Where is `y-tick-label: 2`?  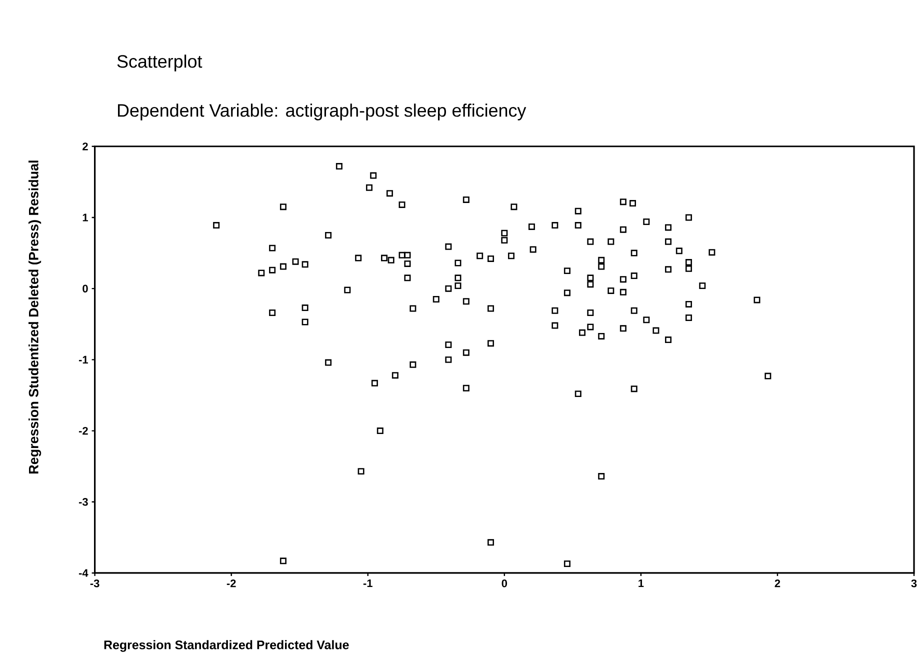
y-tick-label: 2 is located at coordinates (85, 146).